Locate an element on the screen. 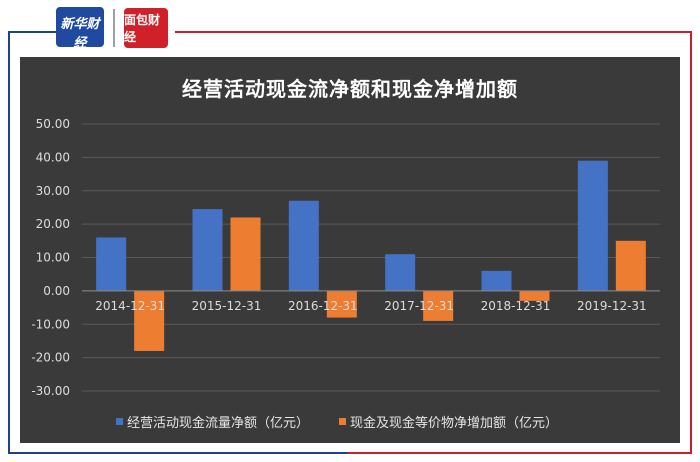 This screenshot has height=462, width=700. y-tick-label: 20.00 is located at coordinates (53, 224).